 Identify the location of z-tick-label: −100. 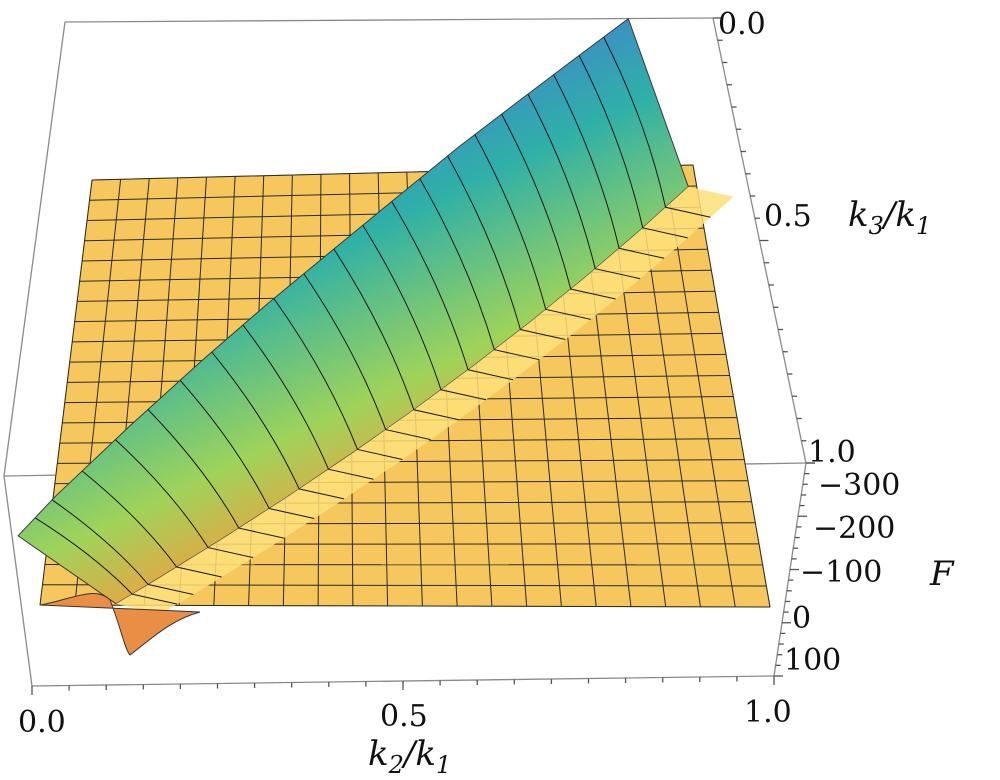
(841, 572).